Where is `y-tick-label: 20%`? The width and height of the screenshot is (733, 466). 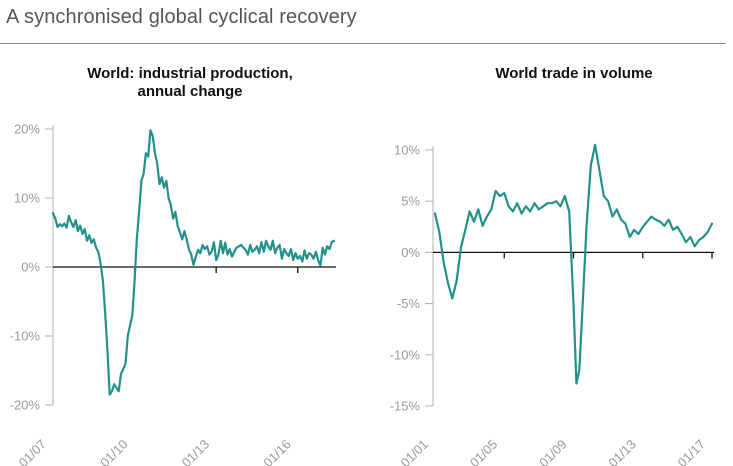
y-tick-label: 20% is located at coordinates (27, 129).